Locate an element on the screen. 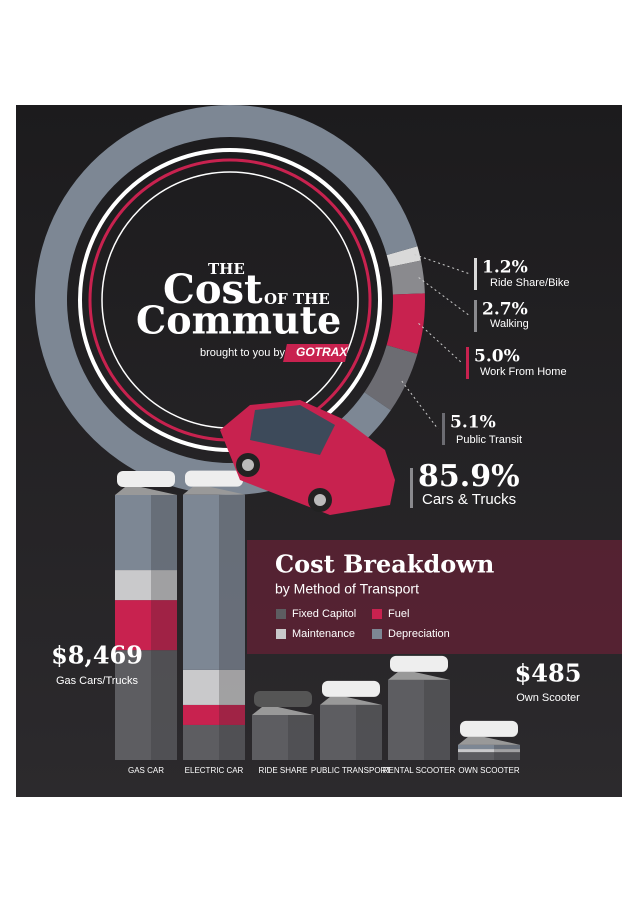 Image resolution: width=638 pixels, height=903 pixels. slice-label: Work From Home is located at coordinates (523, 372).